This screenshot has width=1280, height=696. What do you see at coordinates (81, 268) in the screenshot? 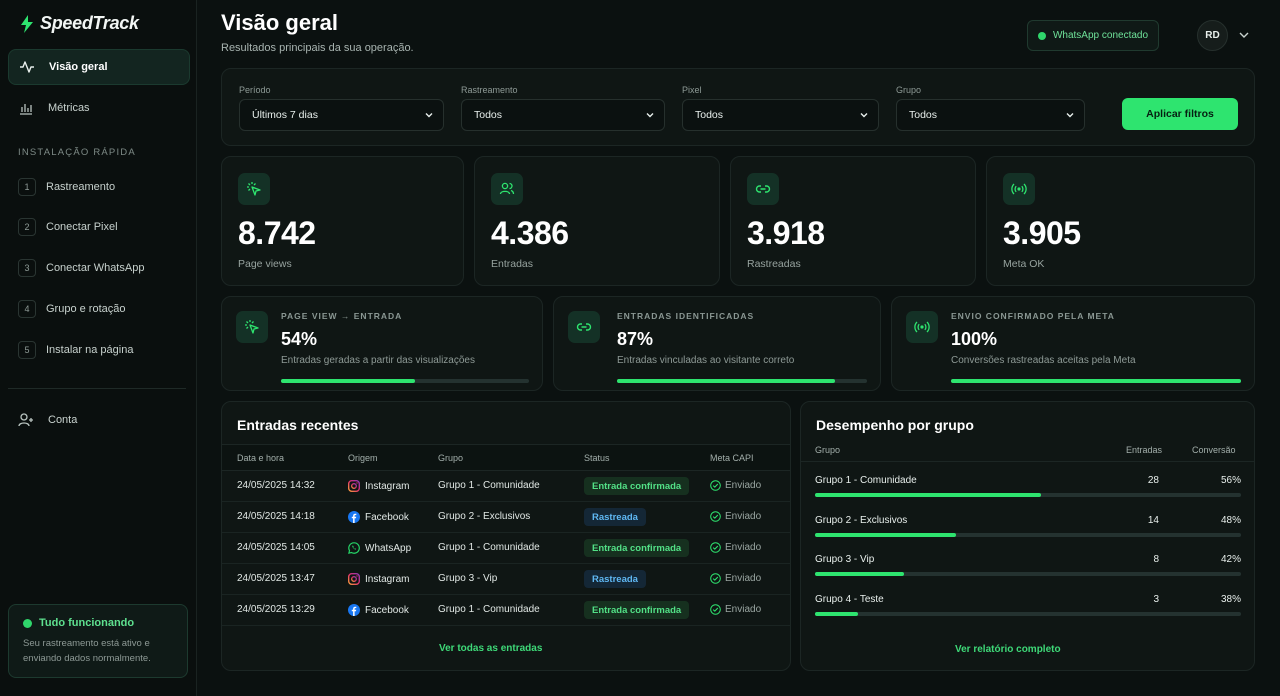
I see `step-conectar-whatsapp: 3 Conectar WhatsApp` at bounding box center [81, 268].